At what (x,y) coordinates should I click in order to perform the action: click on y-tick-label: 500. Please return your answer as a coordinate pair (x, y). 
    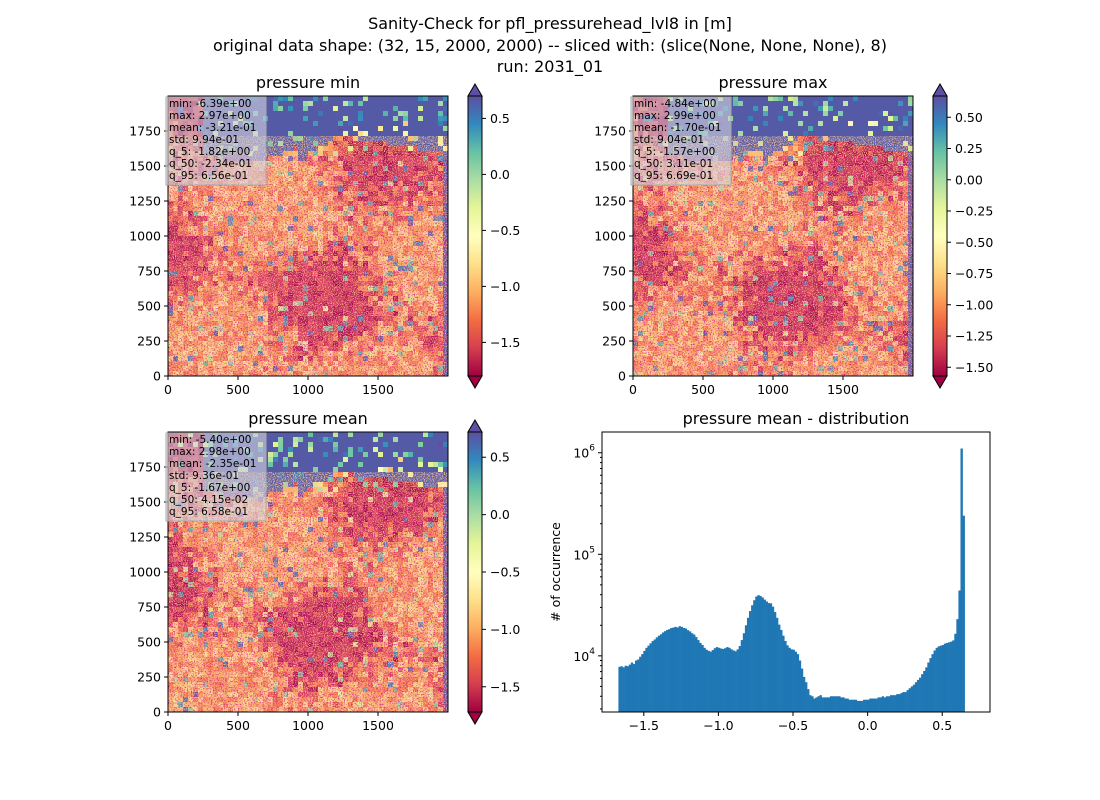
    Looking at the image, I should click on (149, 306).